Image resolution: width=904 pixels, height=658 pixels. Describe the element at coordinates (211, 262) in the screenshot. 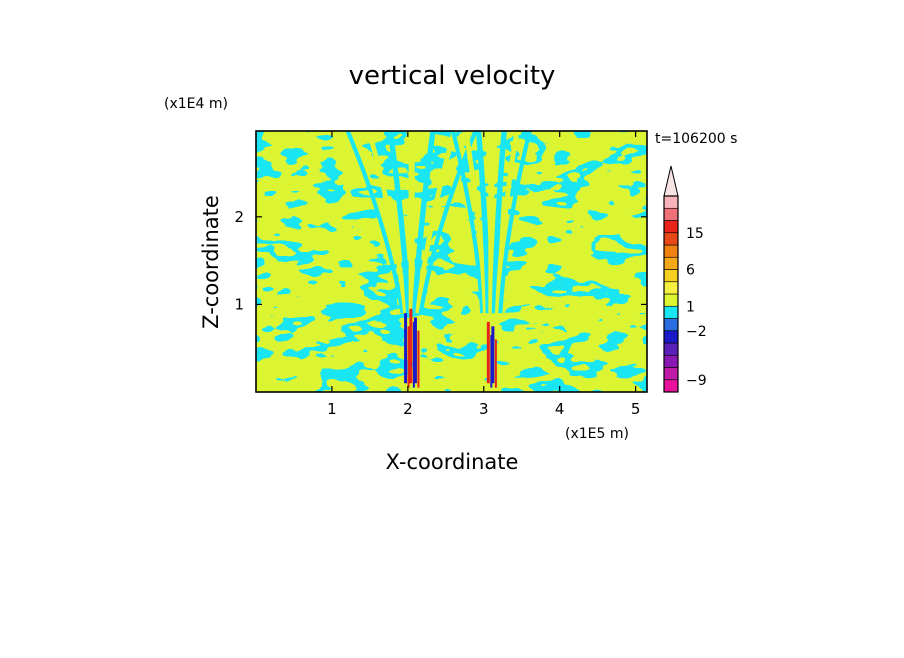

I see `y-axis-label: Z-coordinate` at that location.